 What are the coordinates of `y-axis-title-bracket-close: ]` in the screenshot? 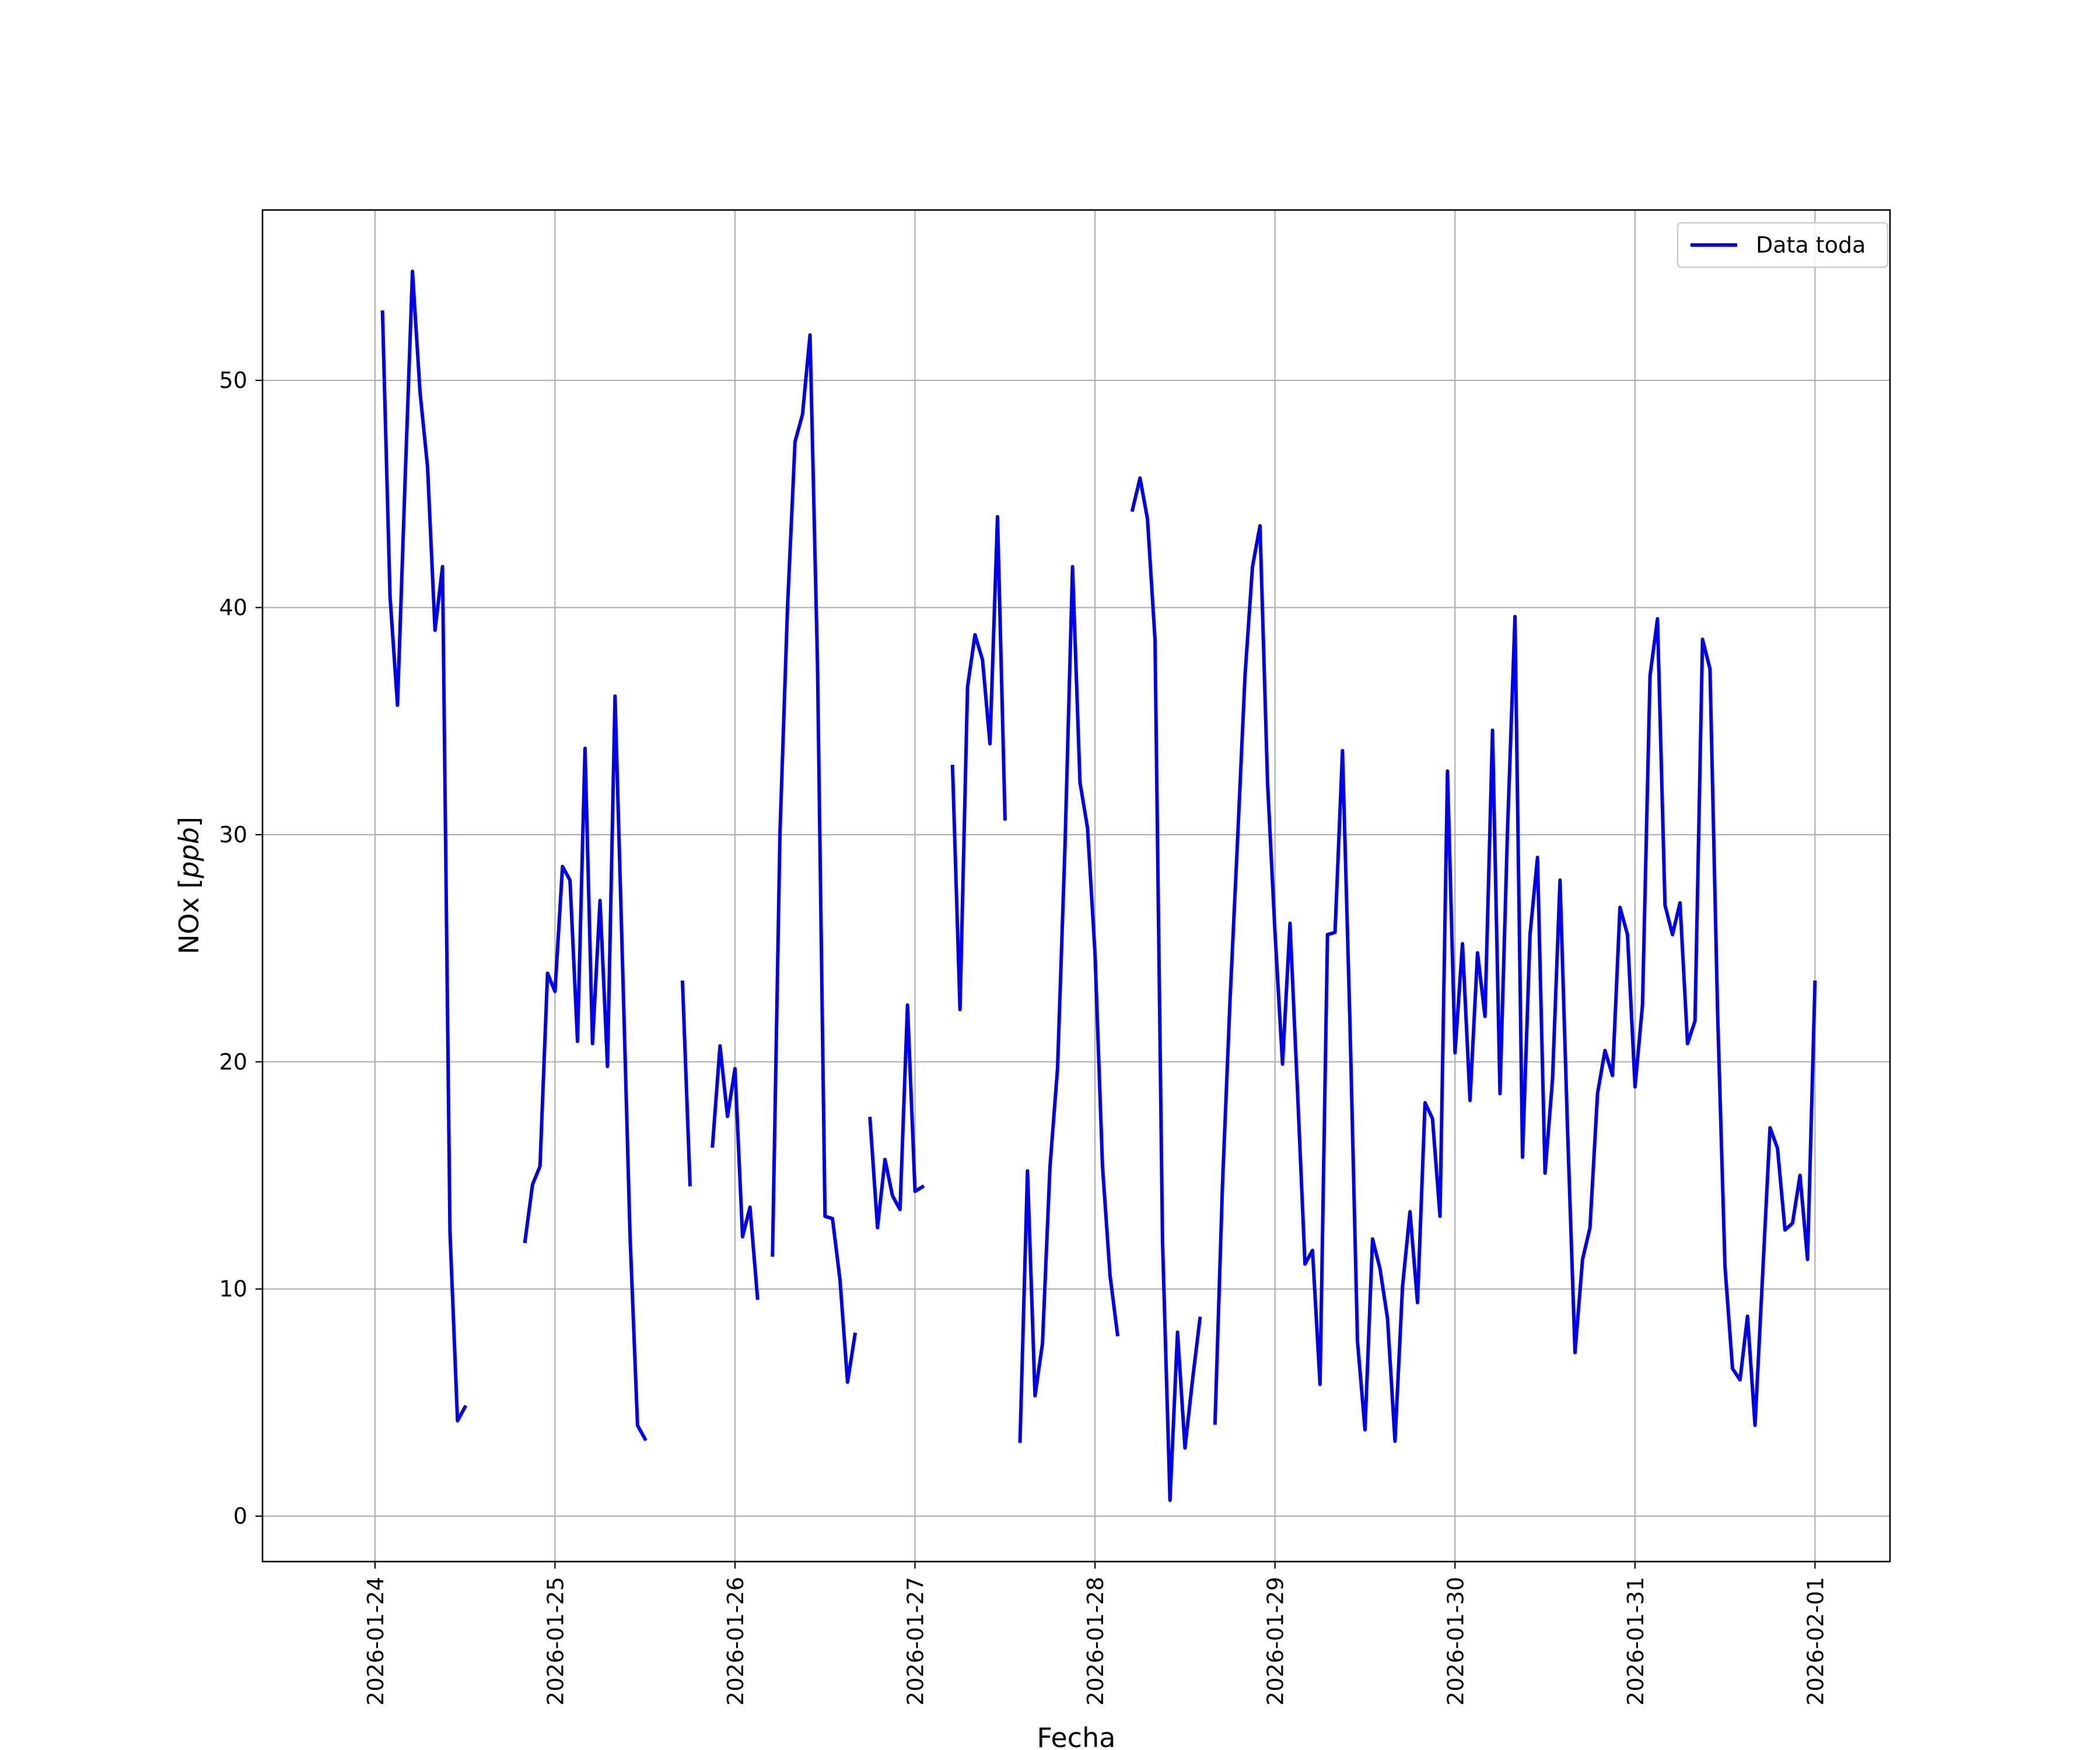 It's located at (189, 822).